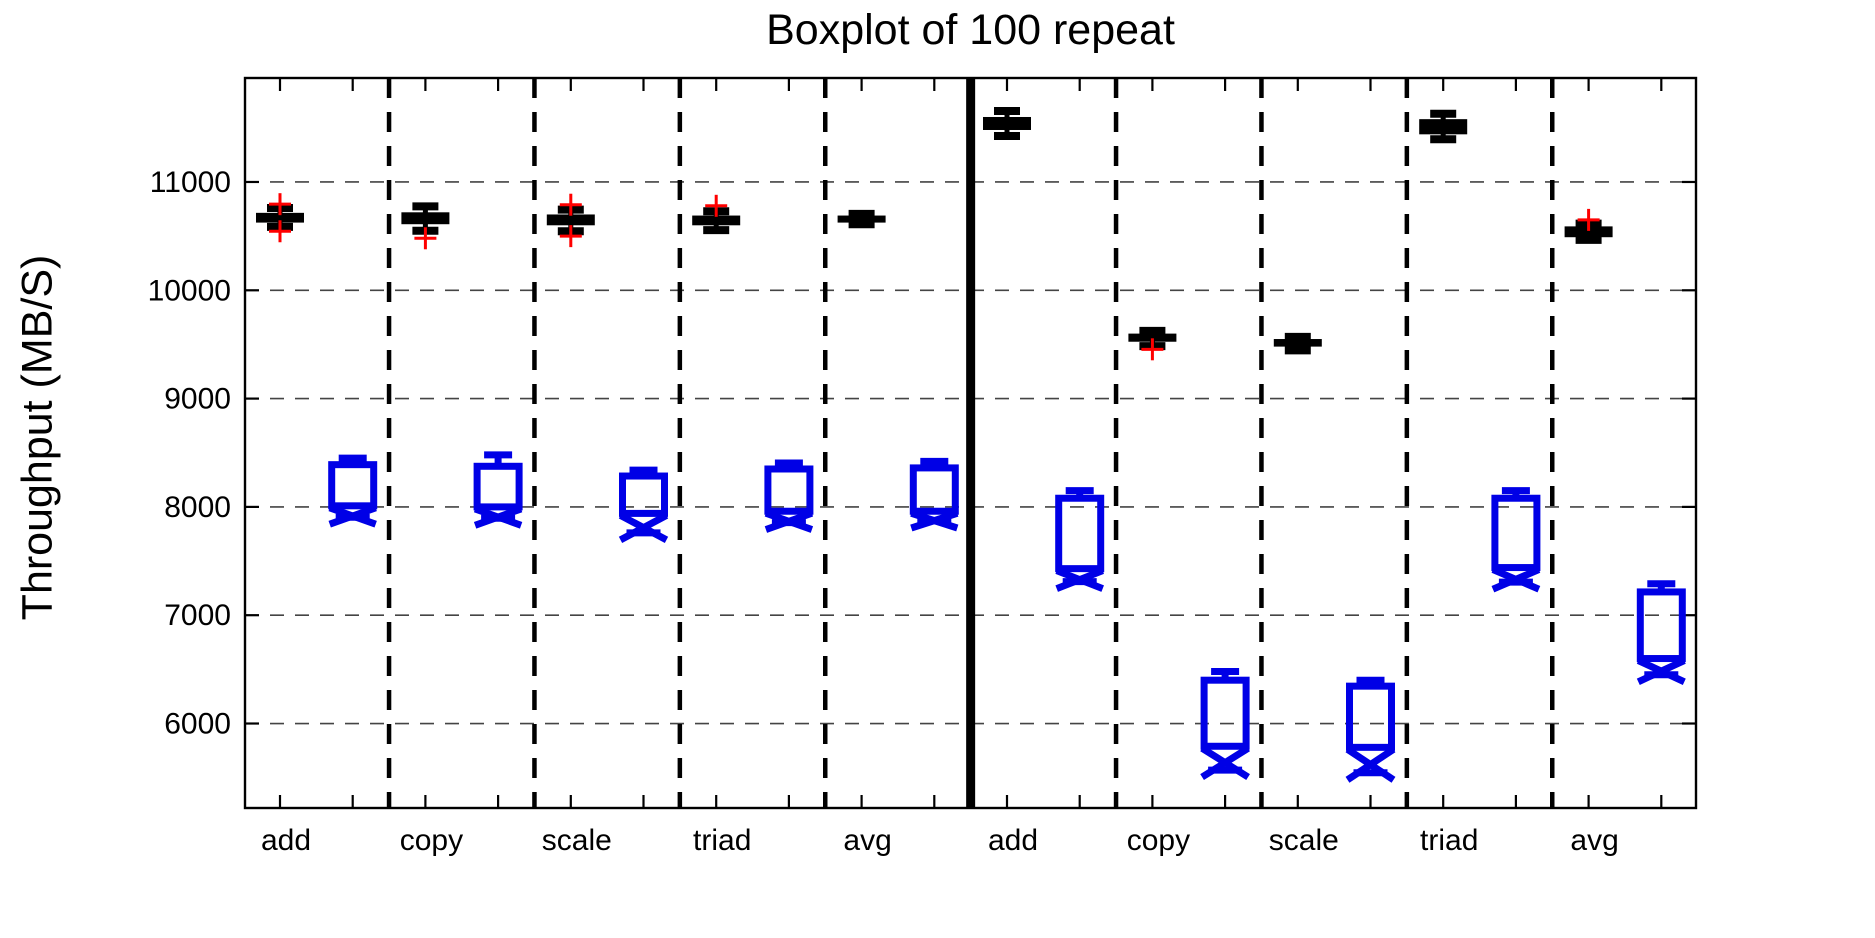 The width and height of the screenshot is (1875, 938). I want to click on x-tick-label-right-scale: scale, so click(1304, 840).